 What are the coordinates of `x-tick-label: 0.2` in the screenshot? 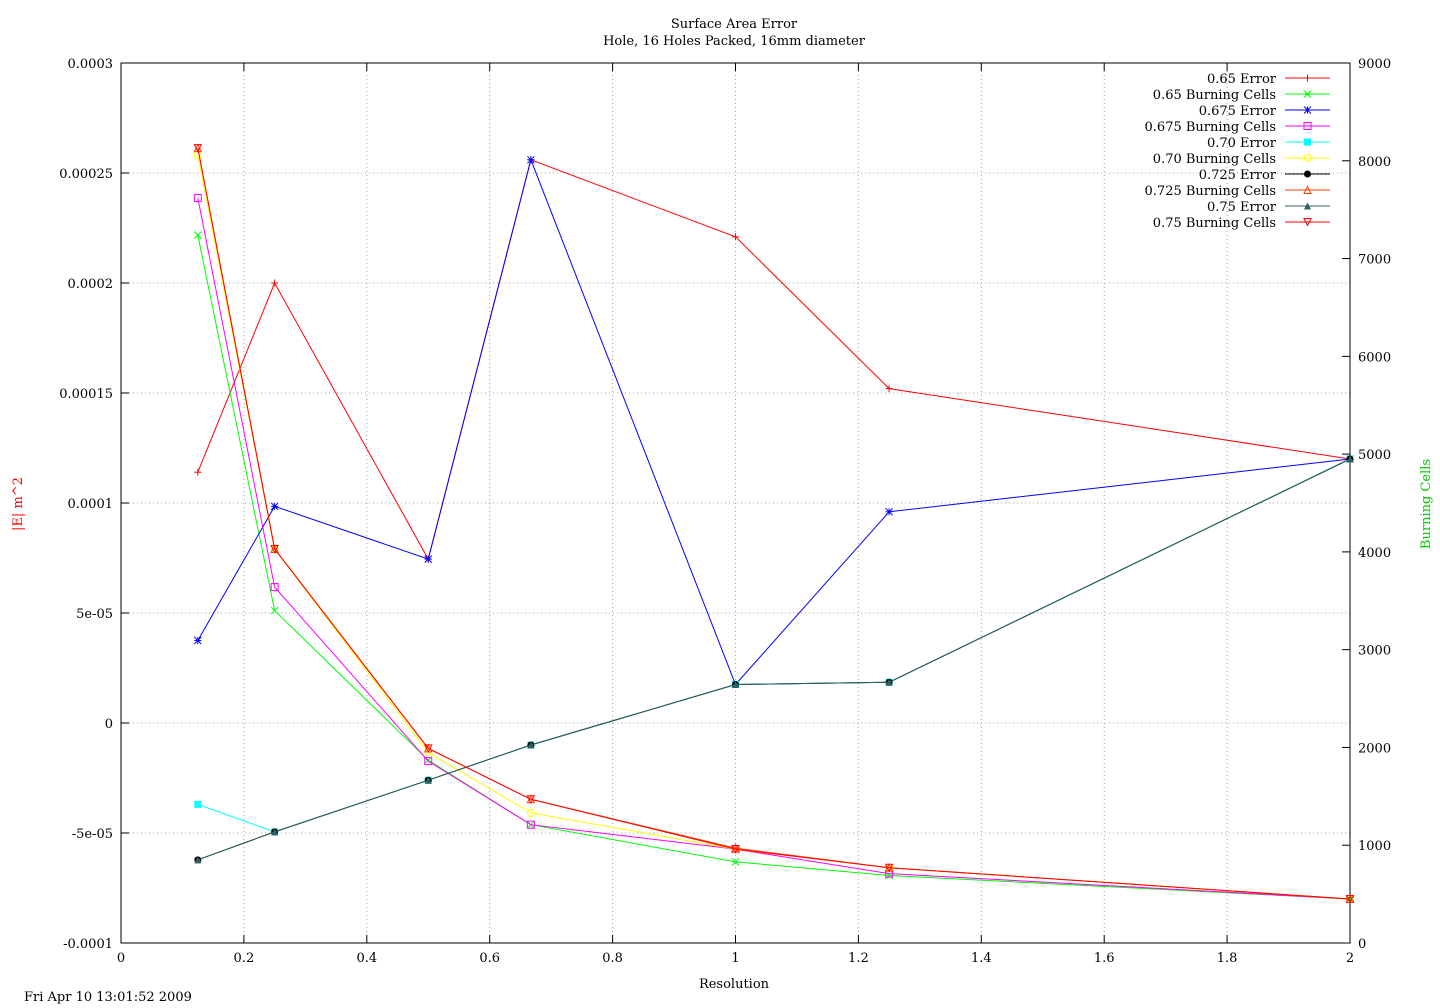 It's located at (244, 958).